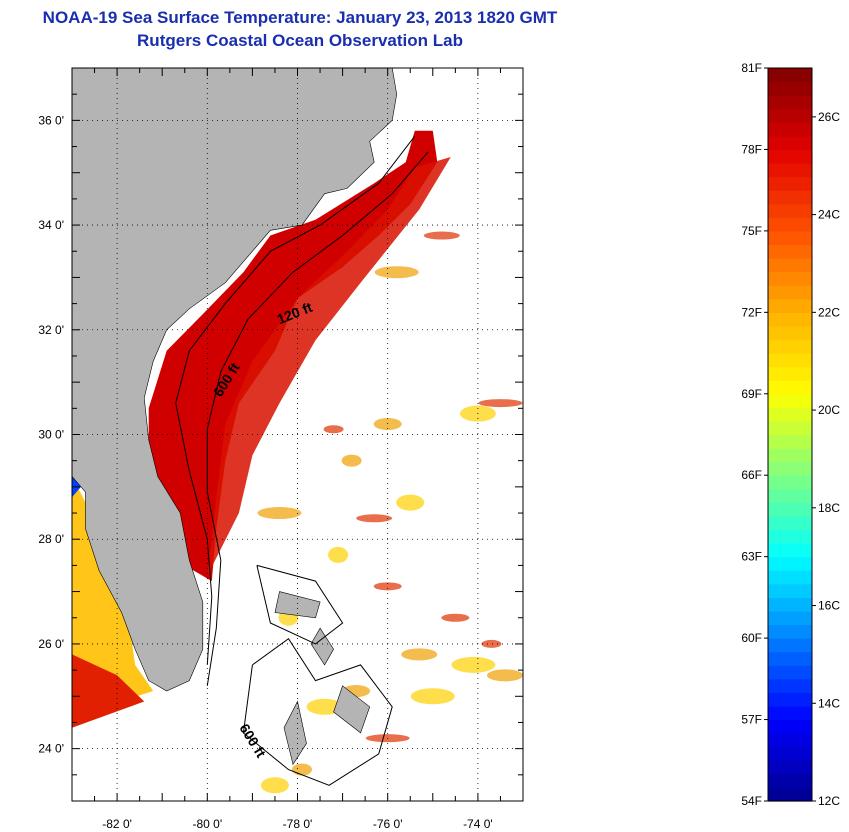  What do you see at coordinates (829, 703) in the screenshot?
I see `colorbar-label-c: 14C` at bounding box center [829, 703].